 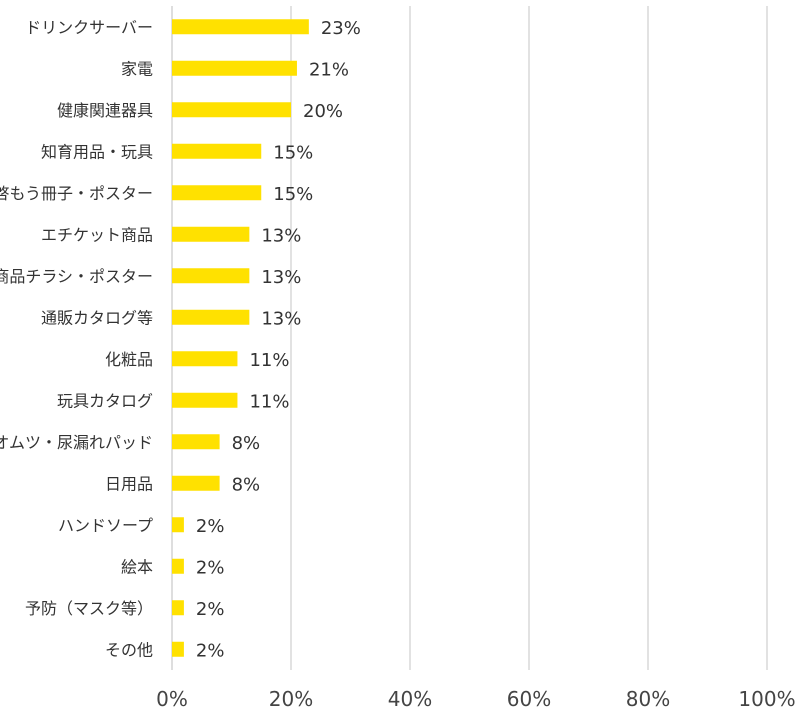 What do you see at coordinates (76, 276) in the screenshot?
I see `category-label: 商品チラシ・ポスター` at bounding box center [76, 276].